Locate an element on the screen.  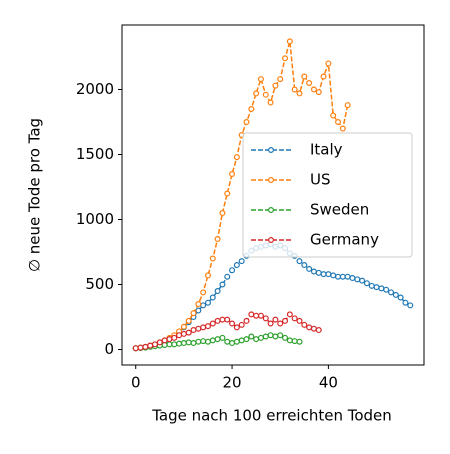
x-axis-label: Tage nach 100 erreichten Toden is located at coordinates (271, 416).